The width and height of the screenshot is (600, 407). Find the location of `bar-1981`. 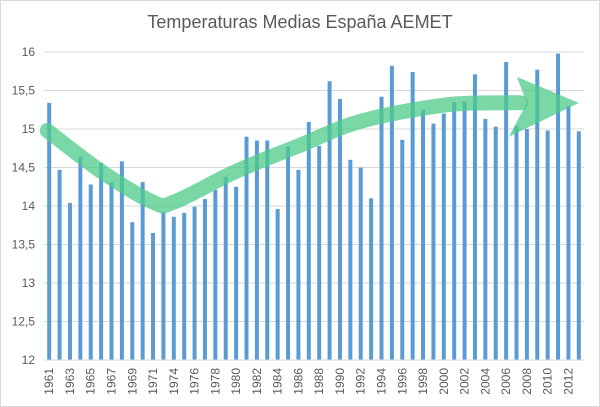

bar-1981 is located at coordinates (246, 248).